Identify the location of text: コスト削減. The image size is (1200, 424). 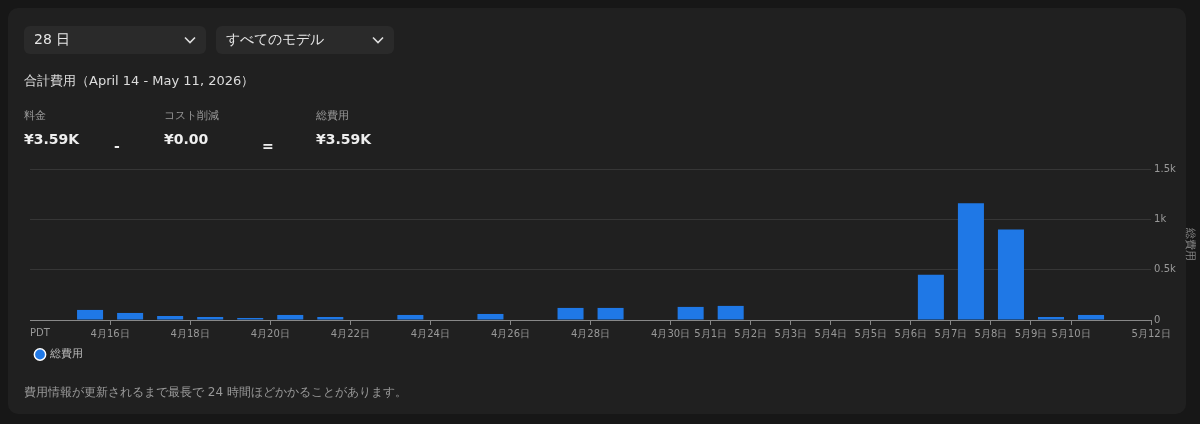
(192, 115).